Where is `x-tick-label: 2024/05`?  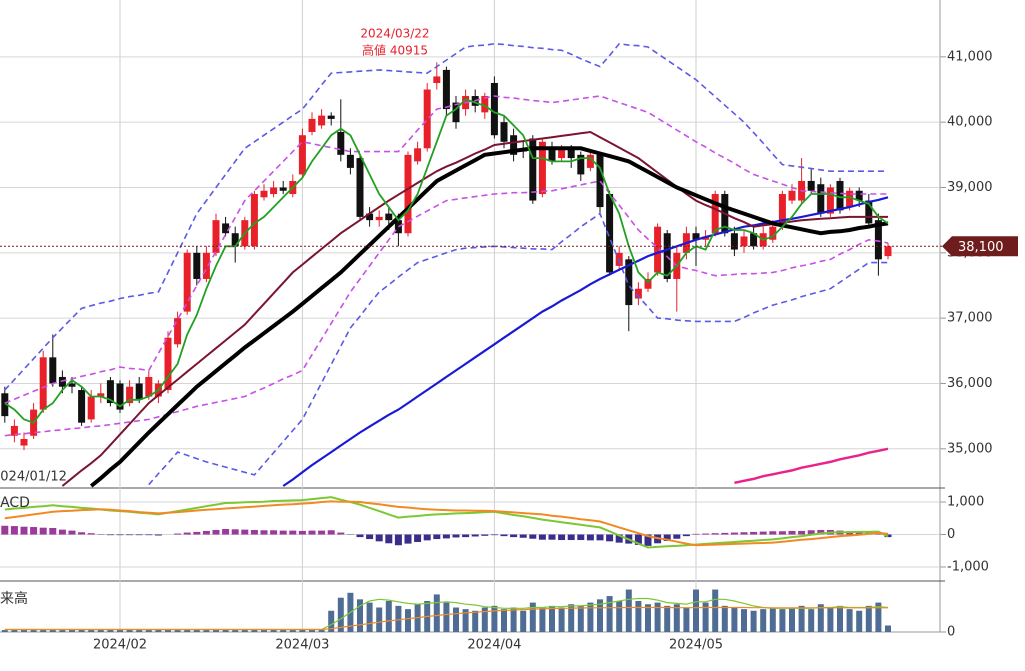
x-tick-label: 2024/05 is located at coordinates (696, 645).